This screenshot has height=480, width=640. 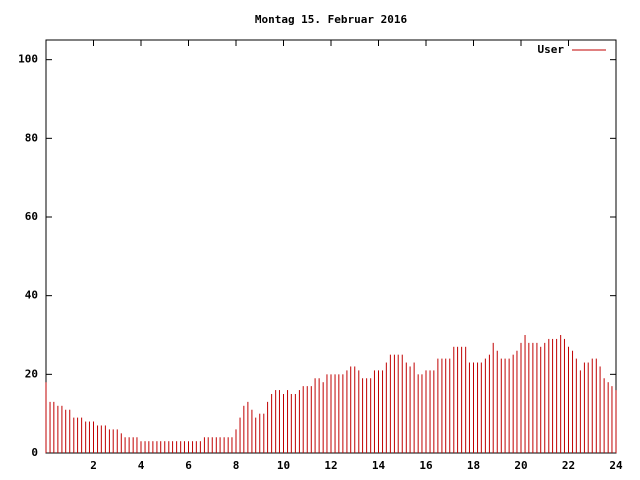 I want to click on x-tick-label: 4, so click(x=141, y=465).